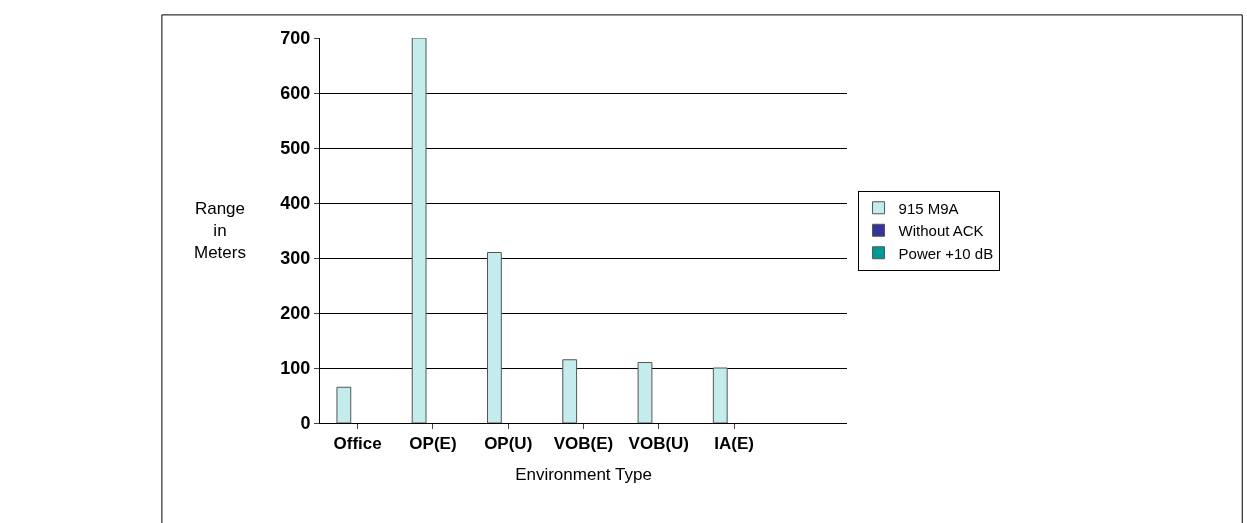  Describe the element at coordinates (433, 444) in the screenshot. I see `x-tick-label: OP(E)` at that location.